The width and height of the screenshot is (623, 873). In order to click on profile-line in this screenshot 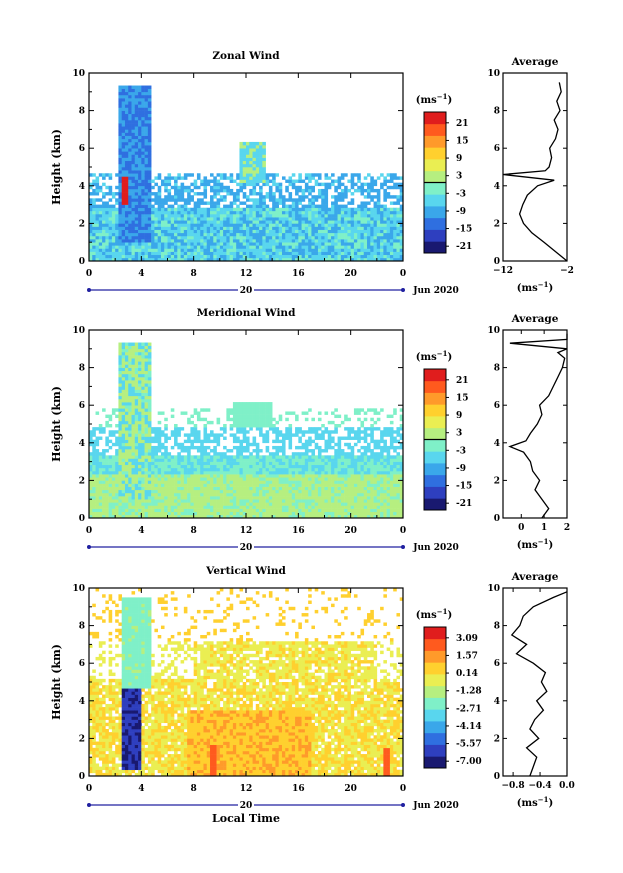, I will do `click(535, 172)`.